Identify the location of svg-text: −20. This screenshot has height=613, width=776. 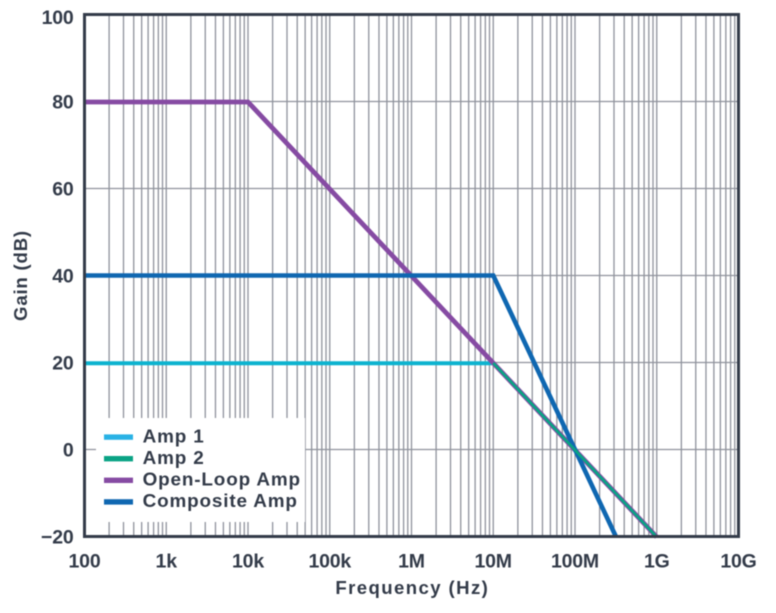
(57, 538).